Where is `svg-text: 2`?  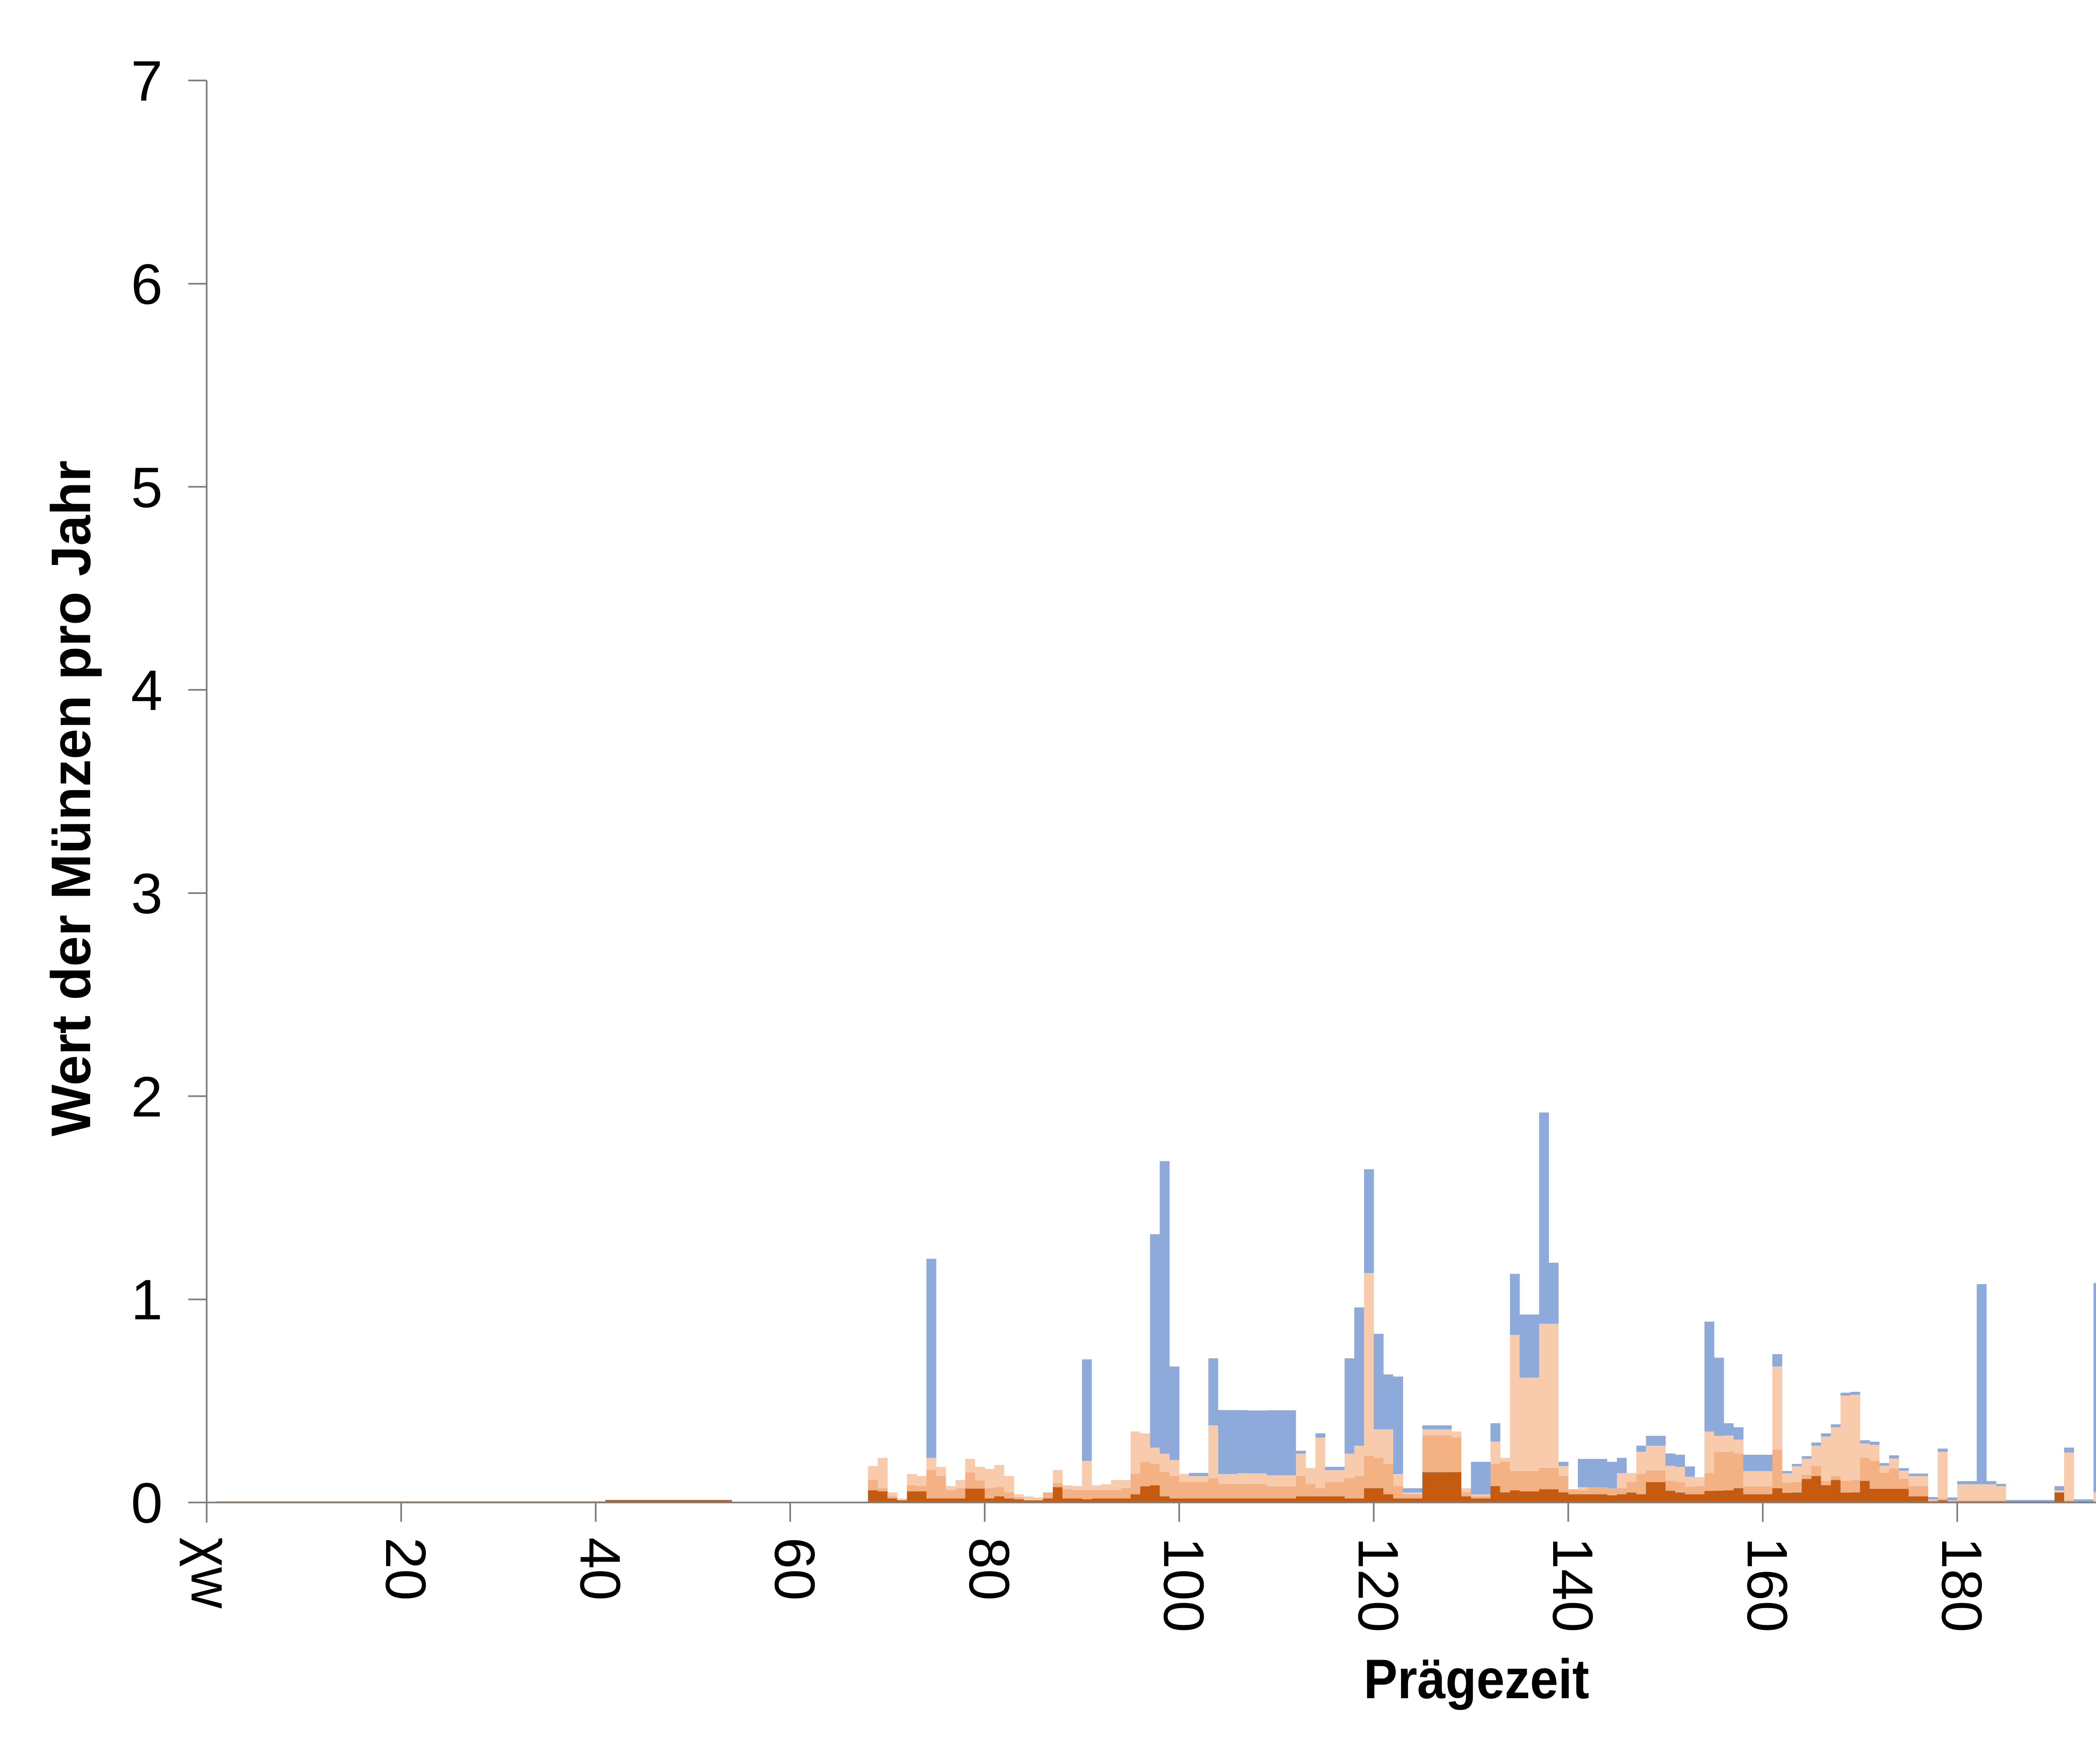
svg-text: 2 is located at coordinates (147, 1097).